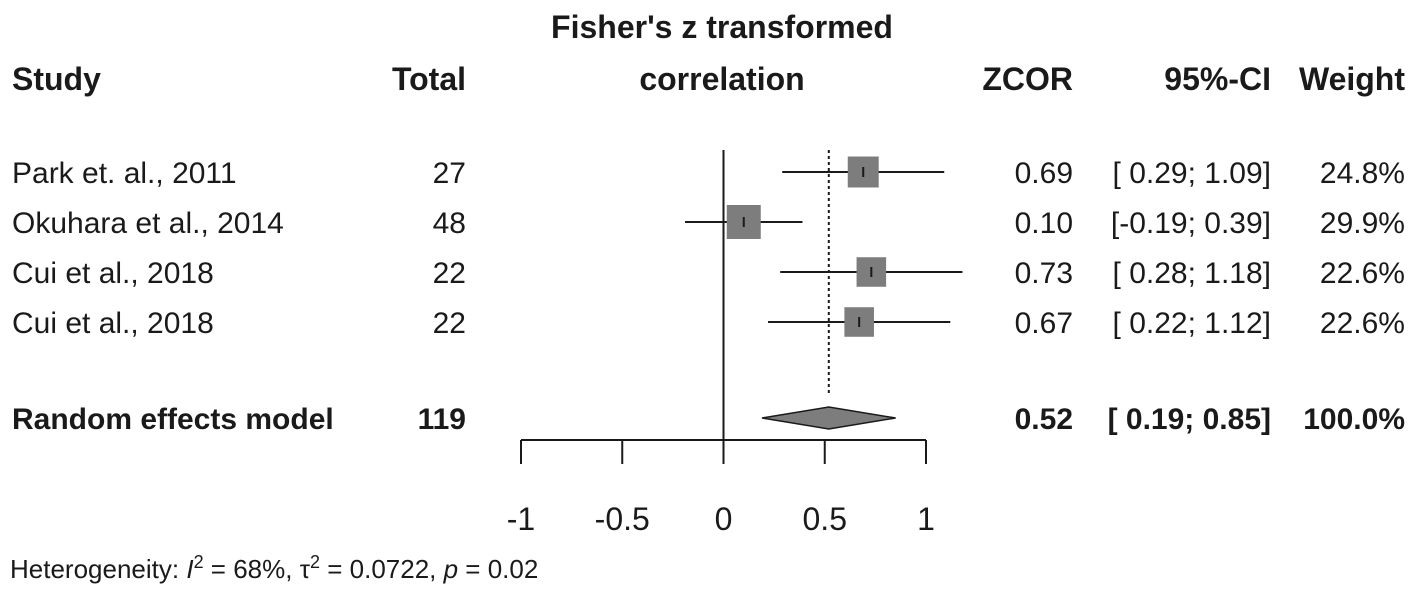 This screenshot has height=596, width=1417. I want to click on summary-weight: 100.0%, so click(1354, 419).